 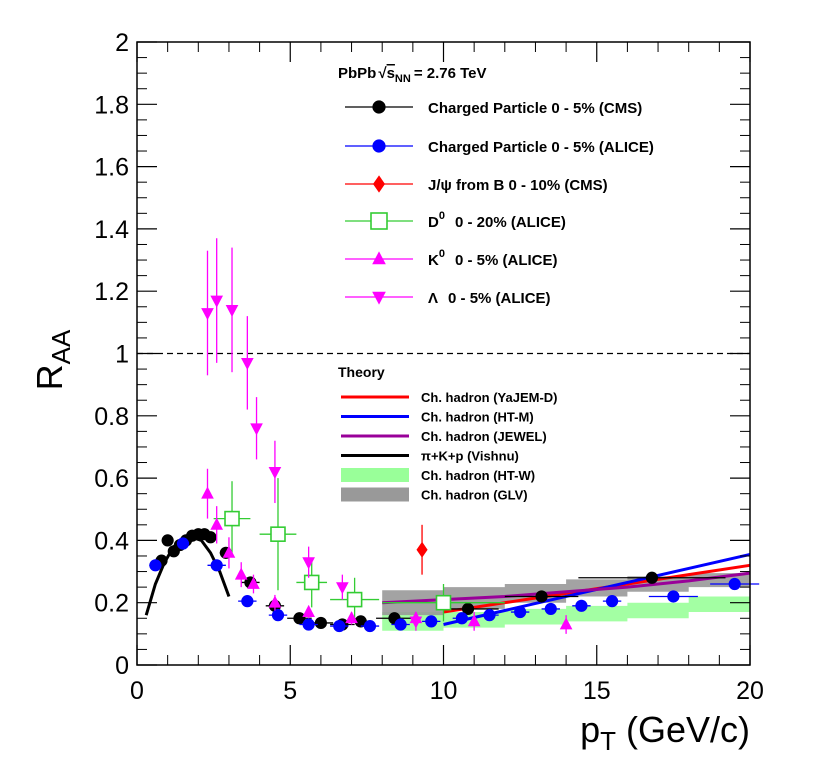 I want to click on y-tick-label: 1, so click(x=122, y=355).